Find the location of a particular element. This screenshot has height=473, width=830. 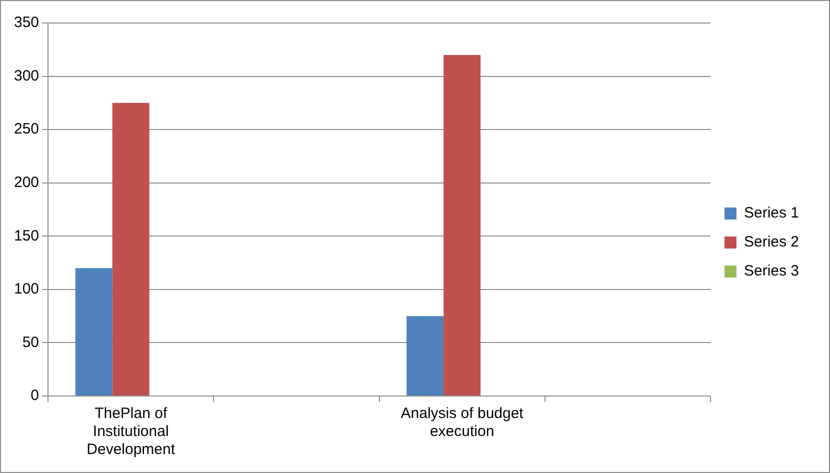

y-tick-label: 250 is located at coordinates (27, 129).